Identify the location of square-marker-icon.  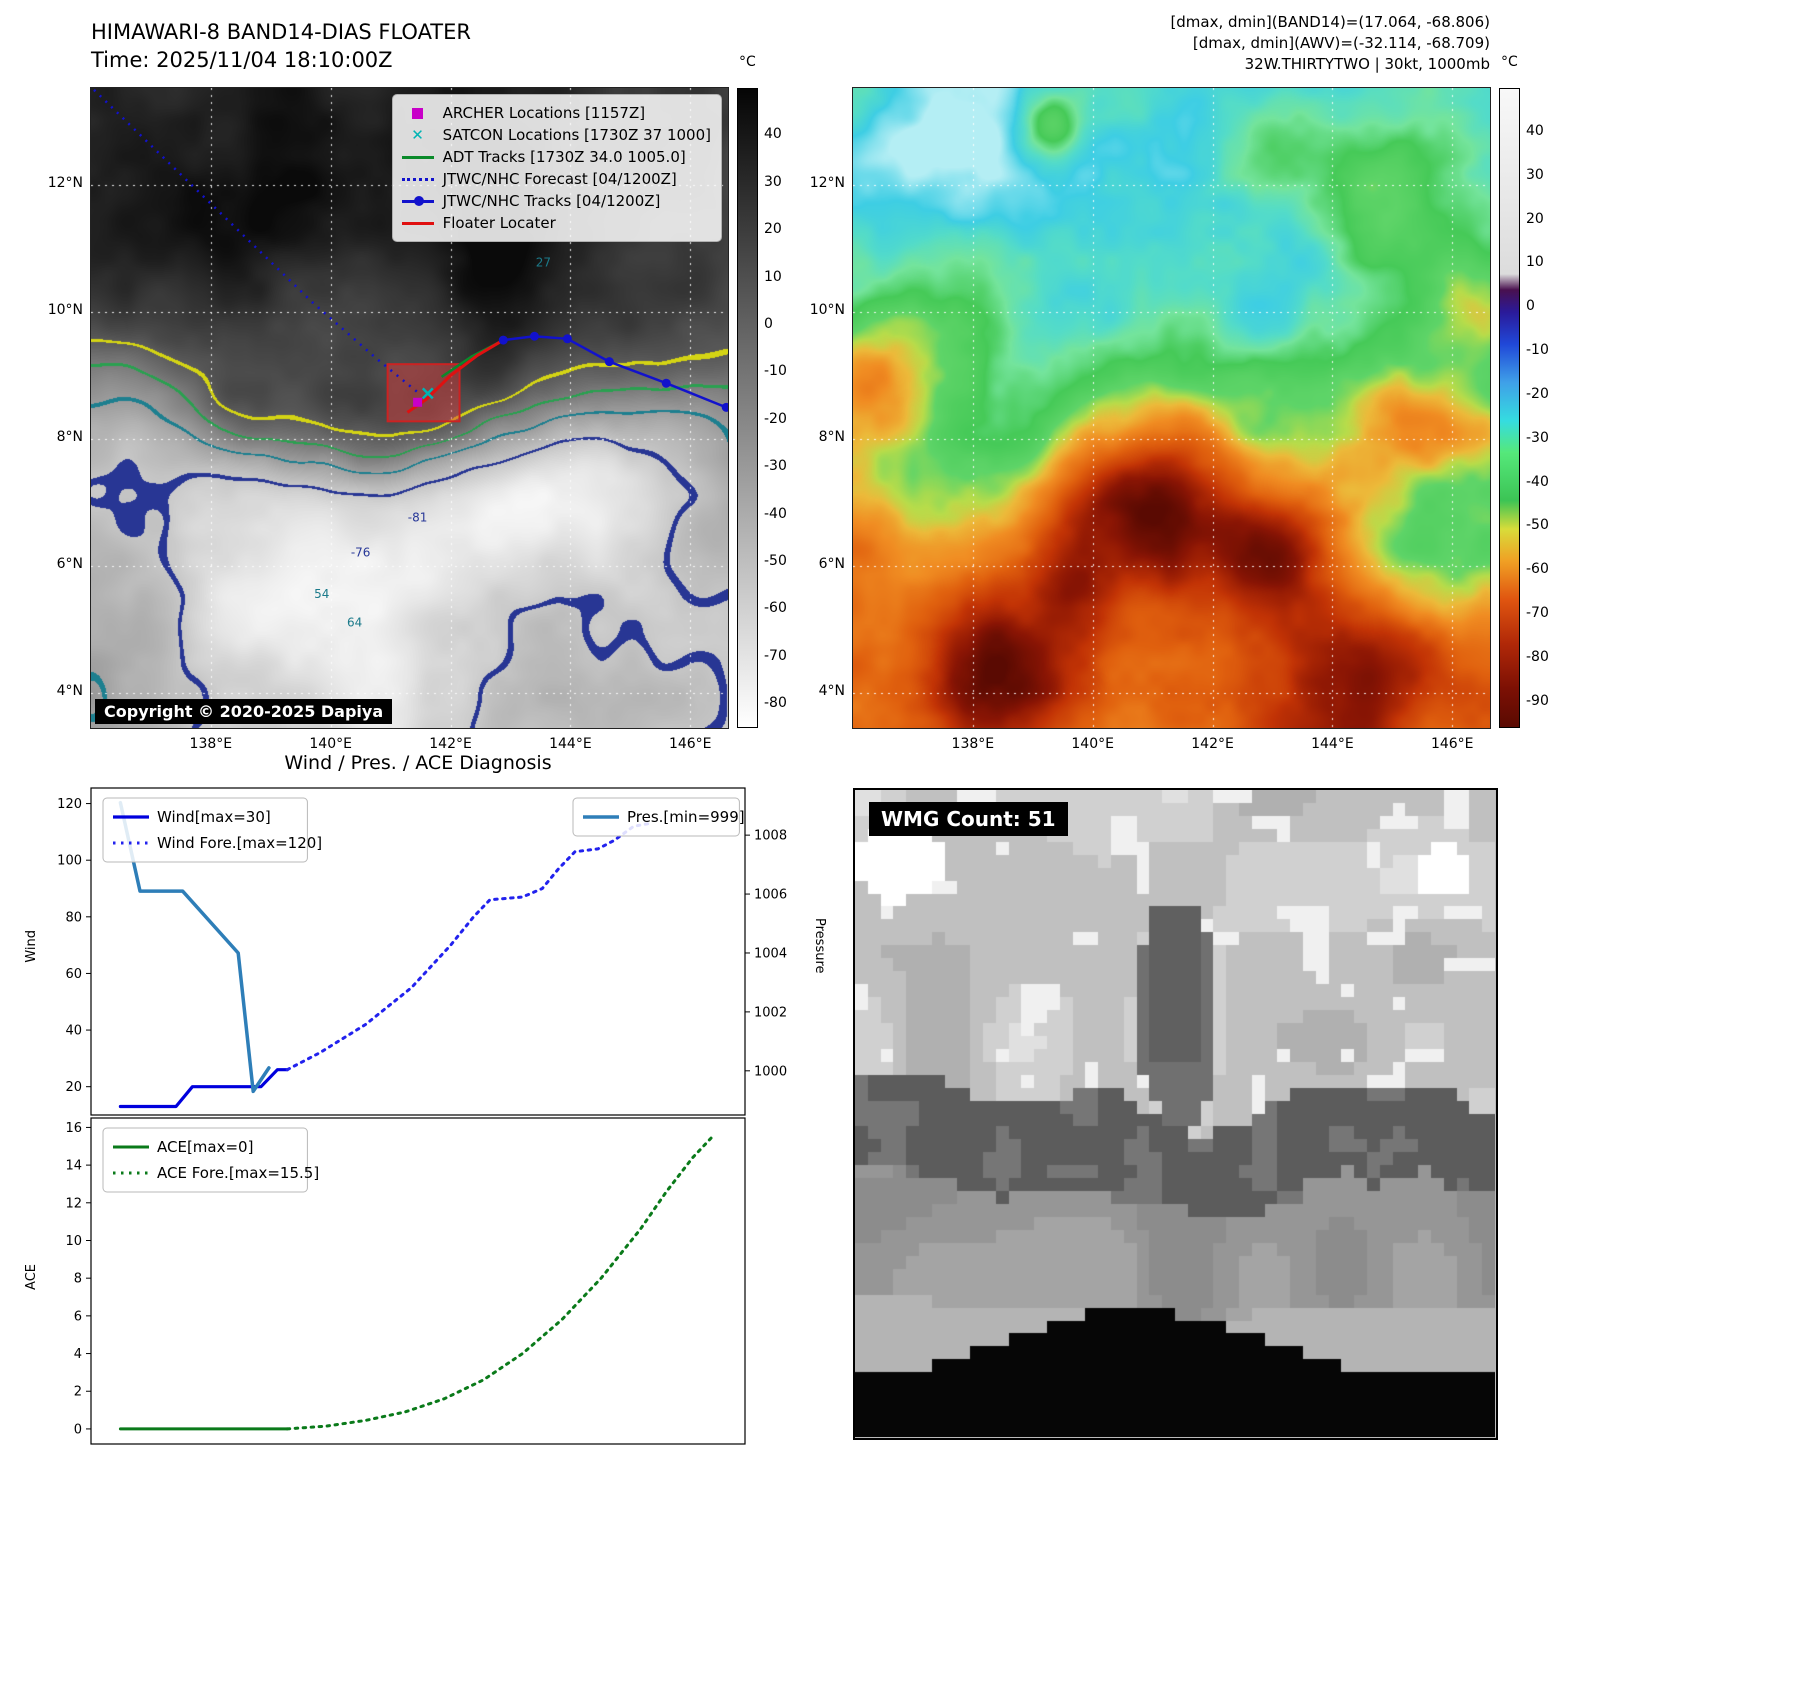
(418, 113).